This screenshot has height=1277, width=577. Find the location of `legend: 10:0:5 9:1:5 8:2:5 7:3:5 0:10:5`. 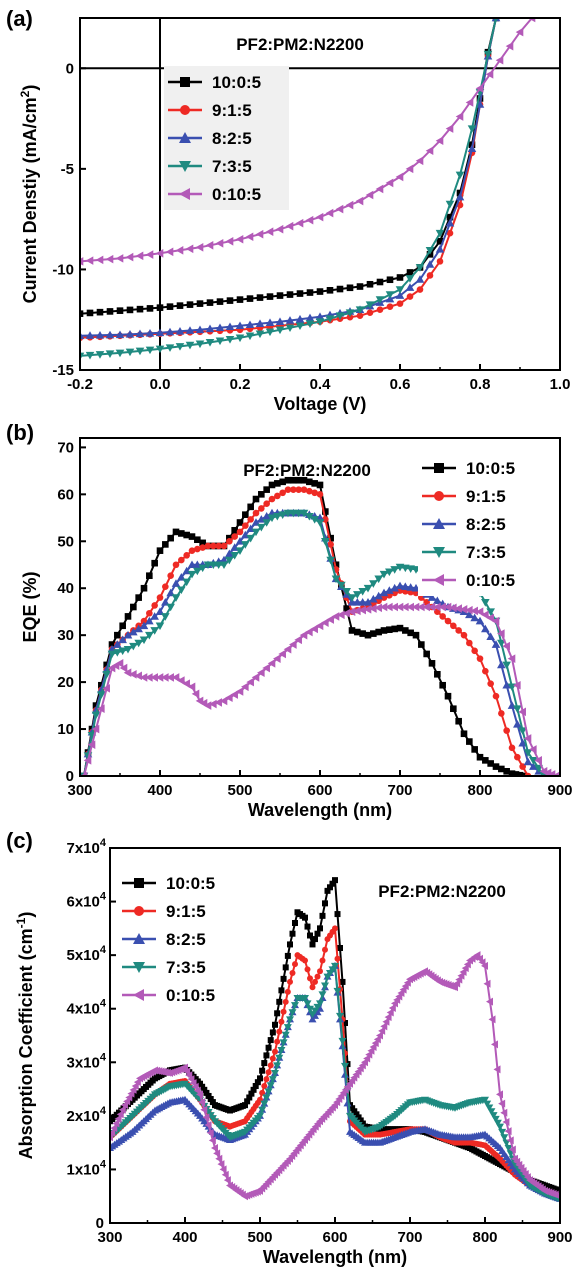

legend: 10:0:5 9:1:5 8:2:5 7:3:5 0:10:5 is located at coordinates (183, 939).